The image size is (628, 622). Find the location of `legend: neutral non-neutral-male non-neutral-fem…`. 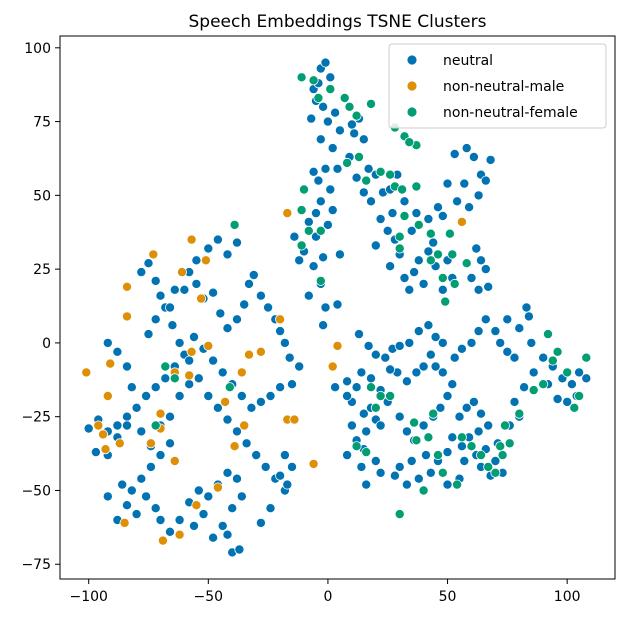

legend: neutral non-neutral-male non-neutral-fem… is located at coordinates (497, 86).